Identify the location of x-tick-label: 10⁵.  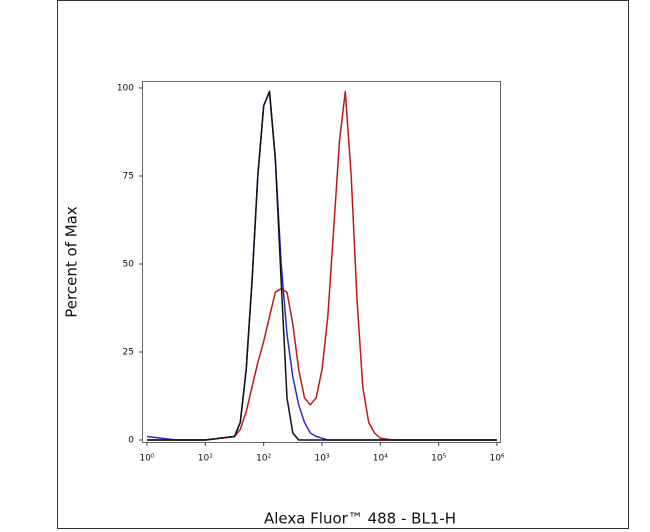
(438, 459).